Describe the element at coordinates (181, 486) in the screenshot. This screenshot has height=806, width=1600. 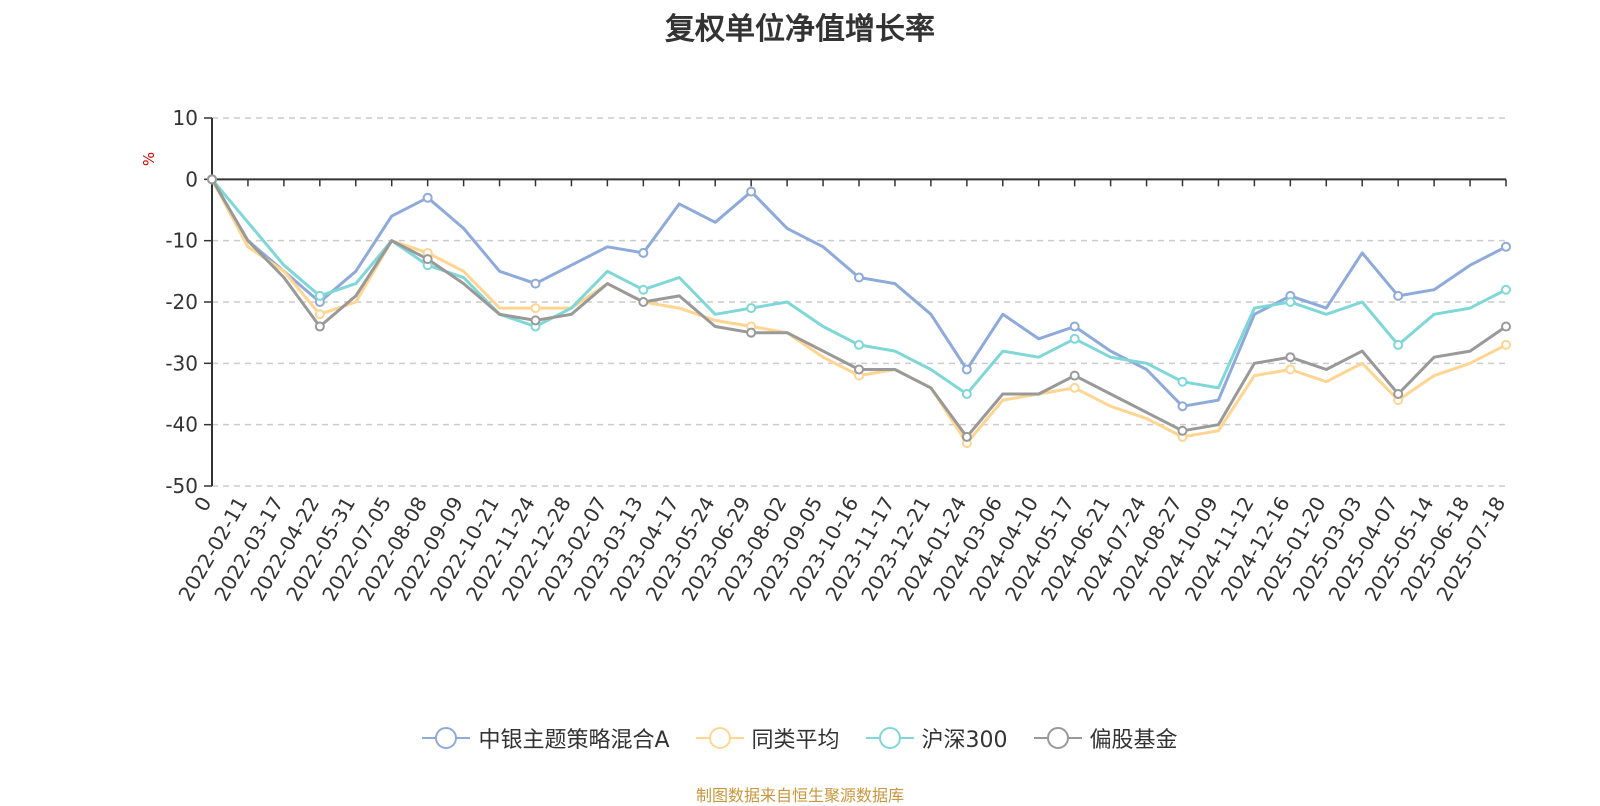
I see `y-tick-label: -50` at that location.